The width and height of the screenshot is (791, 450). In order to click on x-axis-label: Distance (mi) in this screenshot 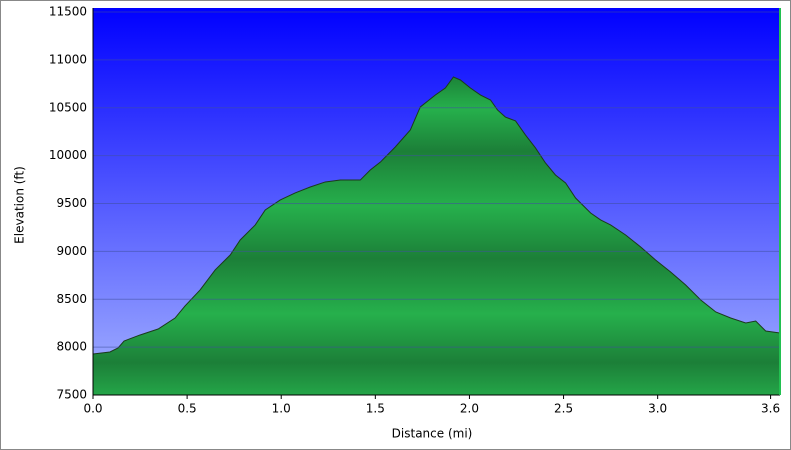, I will do `click(432, 434)`.